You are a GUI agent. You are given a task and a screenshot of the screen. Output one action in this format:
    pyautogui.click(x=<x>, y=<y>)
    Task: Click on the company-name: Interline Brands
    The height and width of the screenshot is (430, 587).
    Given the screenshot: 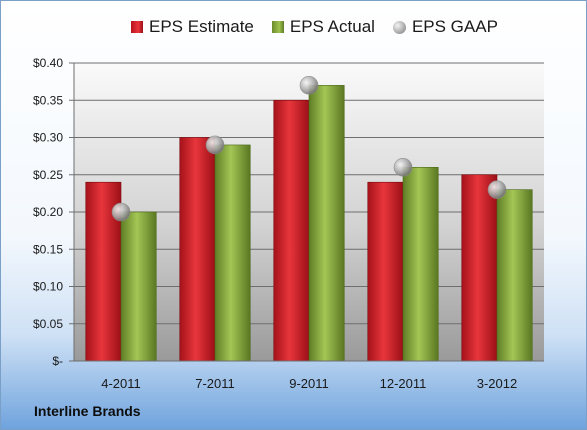 What is the action you would take?
    pyautogui.click(x=87, y=411)
    